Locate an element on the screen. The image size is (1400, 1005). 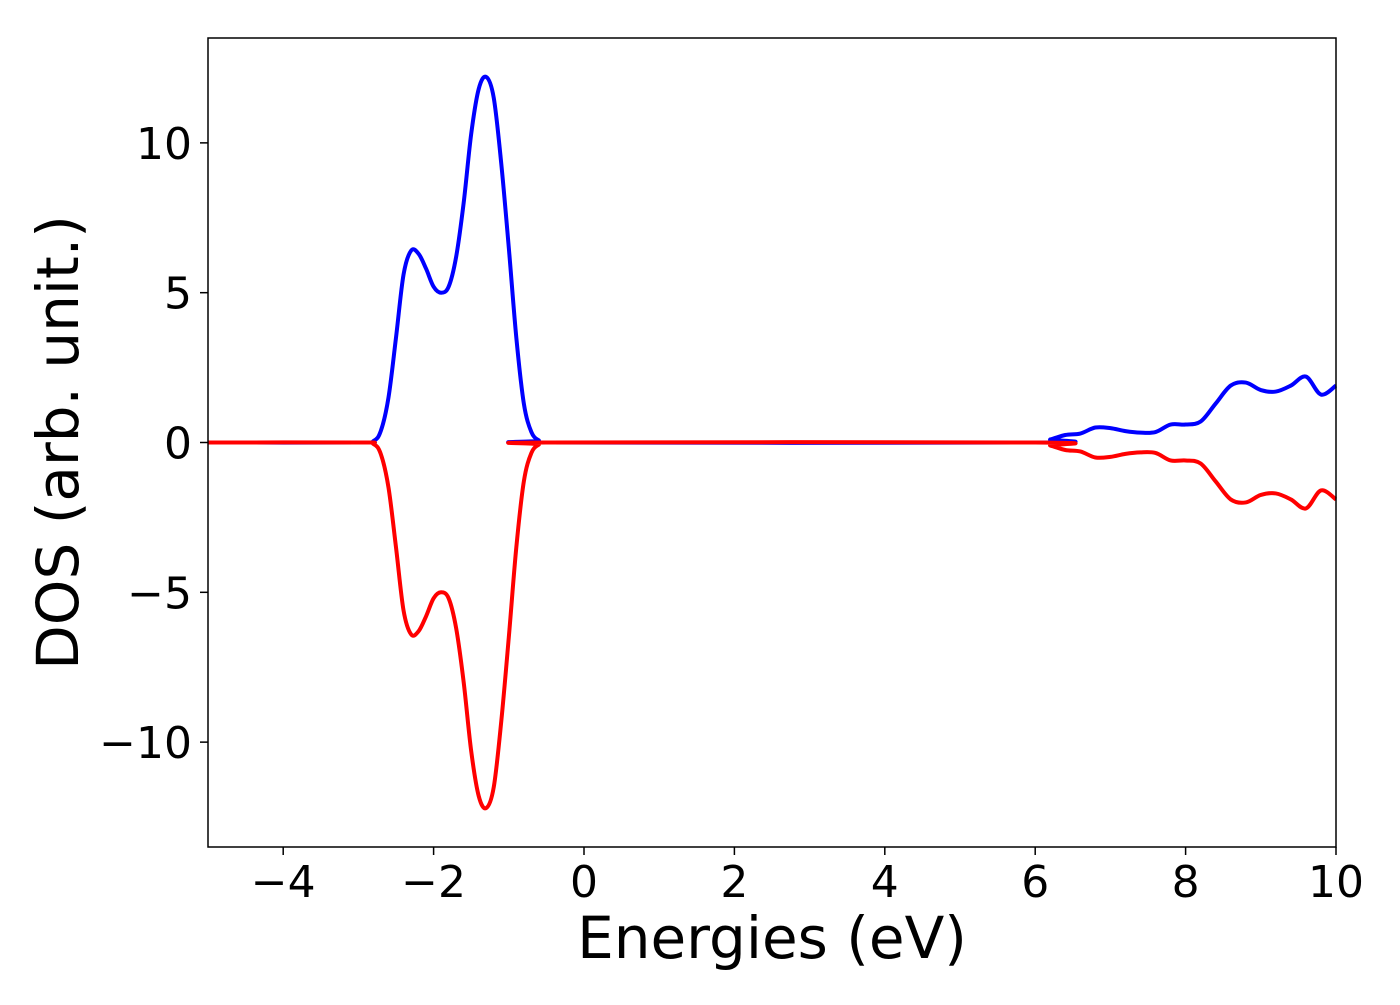
y-tick-label: 0 is located at coordinates (178, 444).